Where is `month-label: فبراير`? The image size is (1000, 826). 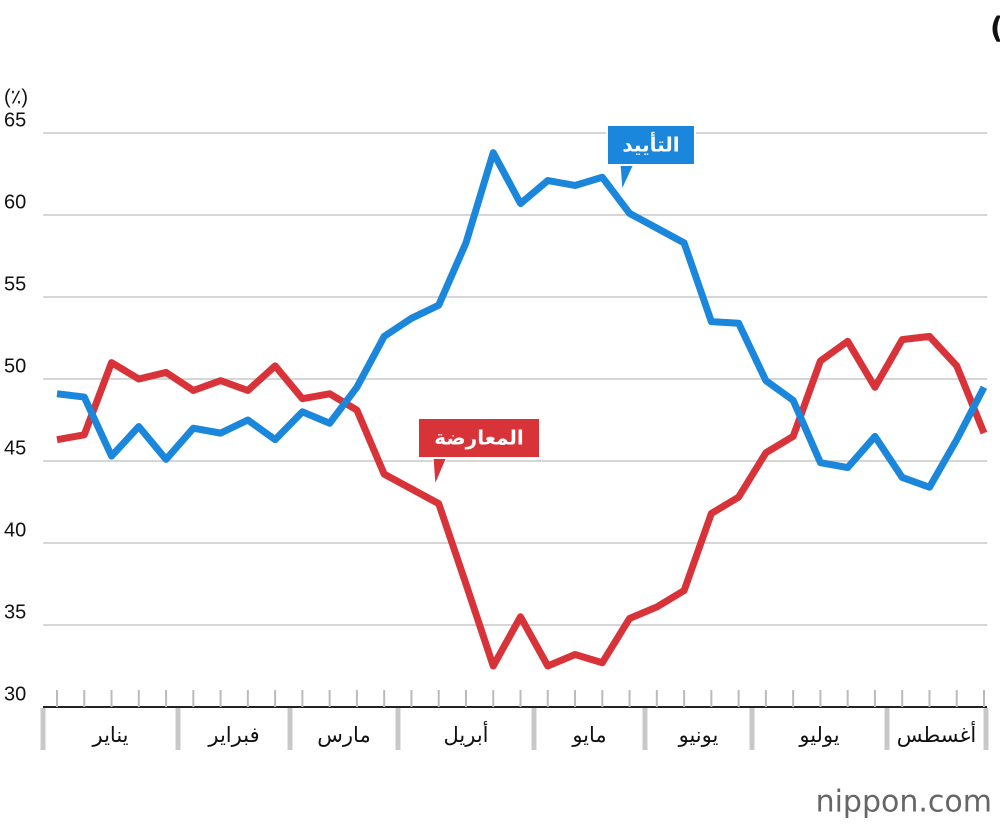
month-label: فبراير is located at coordinates (233, 735).